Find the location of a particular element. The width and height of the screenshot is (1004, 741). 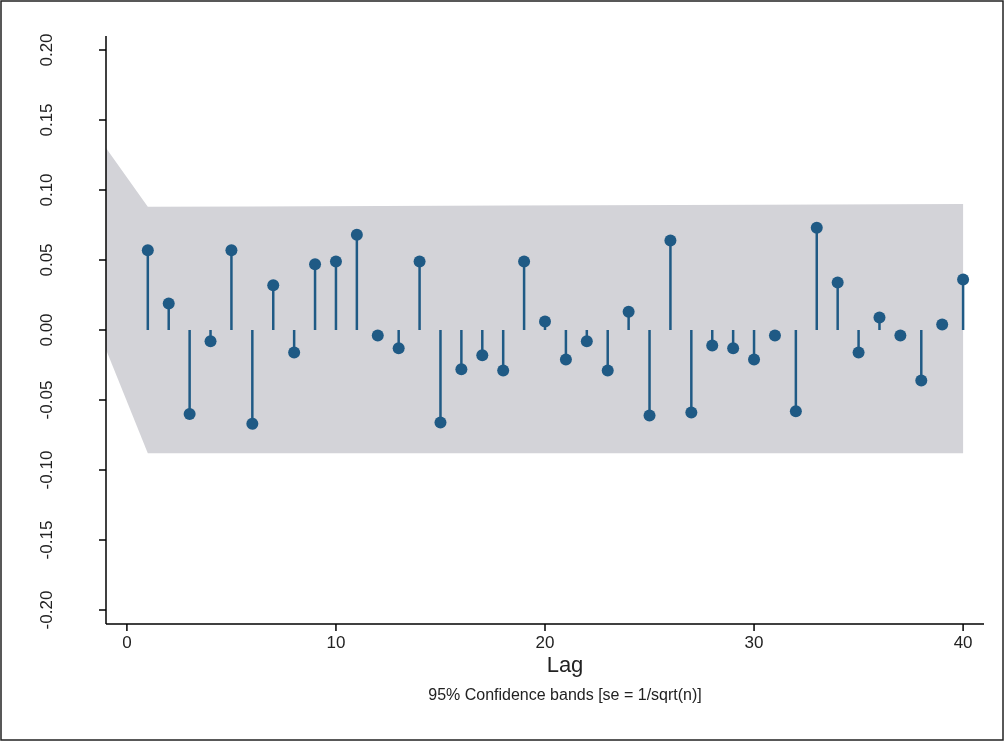

y-tick-label: -0.05 is located at coordinates (46, 400).